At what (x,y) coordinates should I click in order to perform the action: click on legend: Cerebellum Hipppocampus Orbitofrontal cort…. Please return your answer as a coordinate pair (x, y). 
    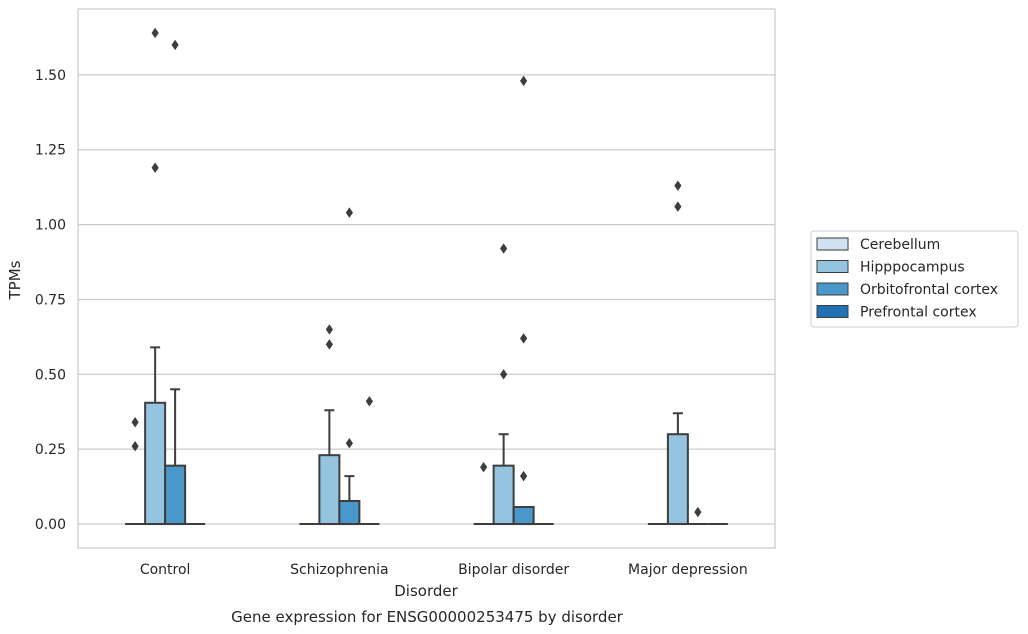
    Looking at the image, I should click on (914, 279).